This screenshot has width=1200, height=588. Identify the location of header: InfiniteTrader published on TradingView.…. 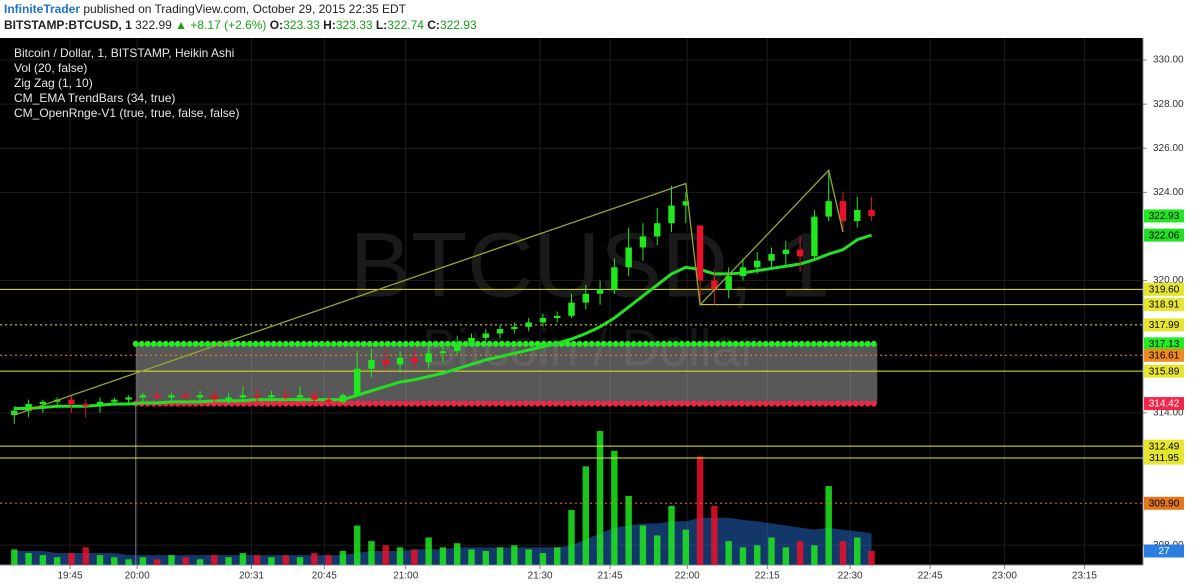
(600, 19).